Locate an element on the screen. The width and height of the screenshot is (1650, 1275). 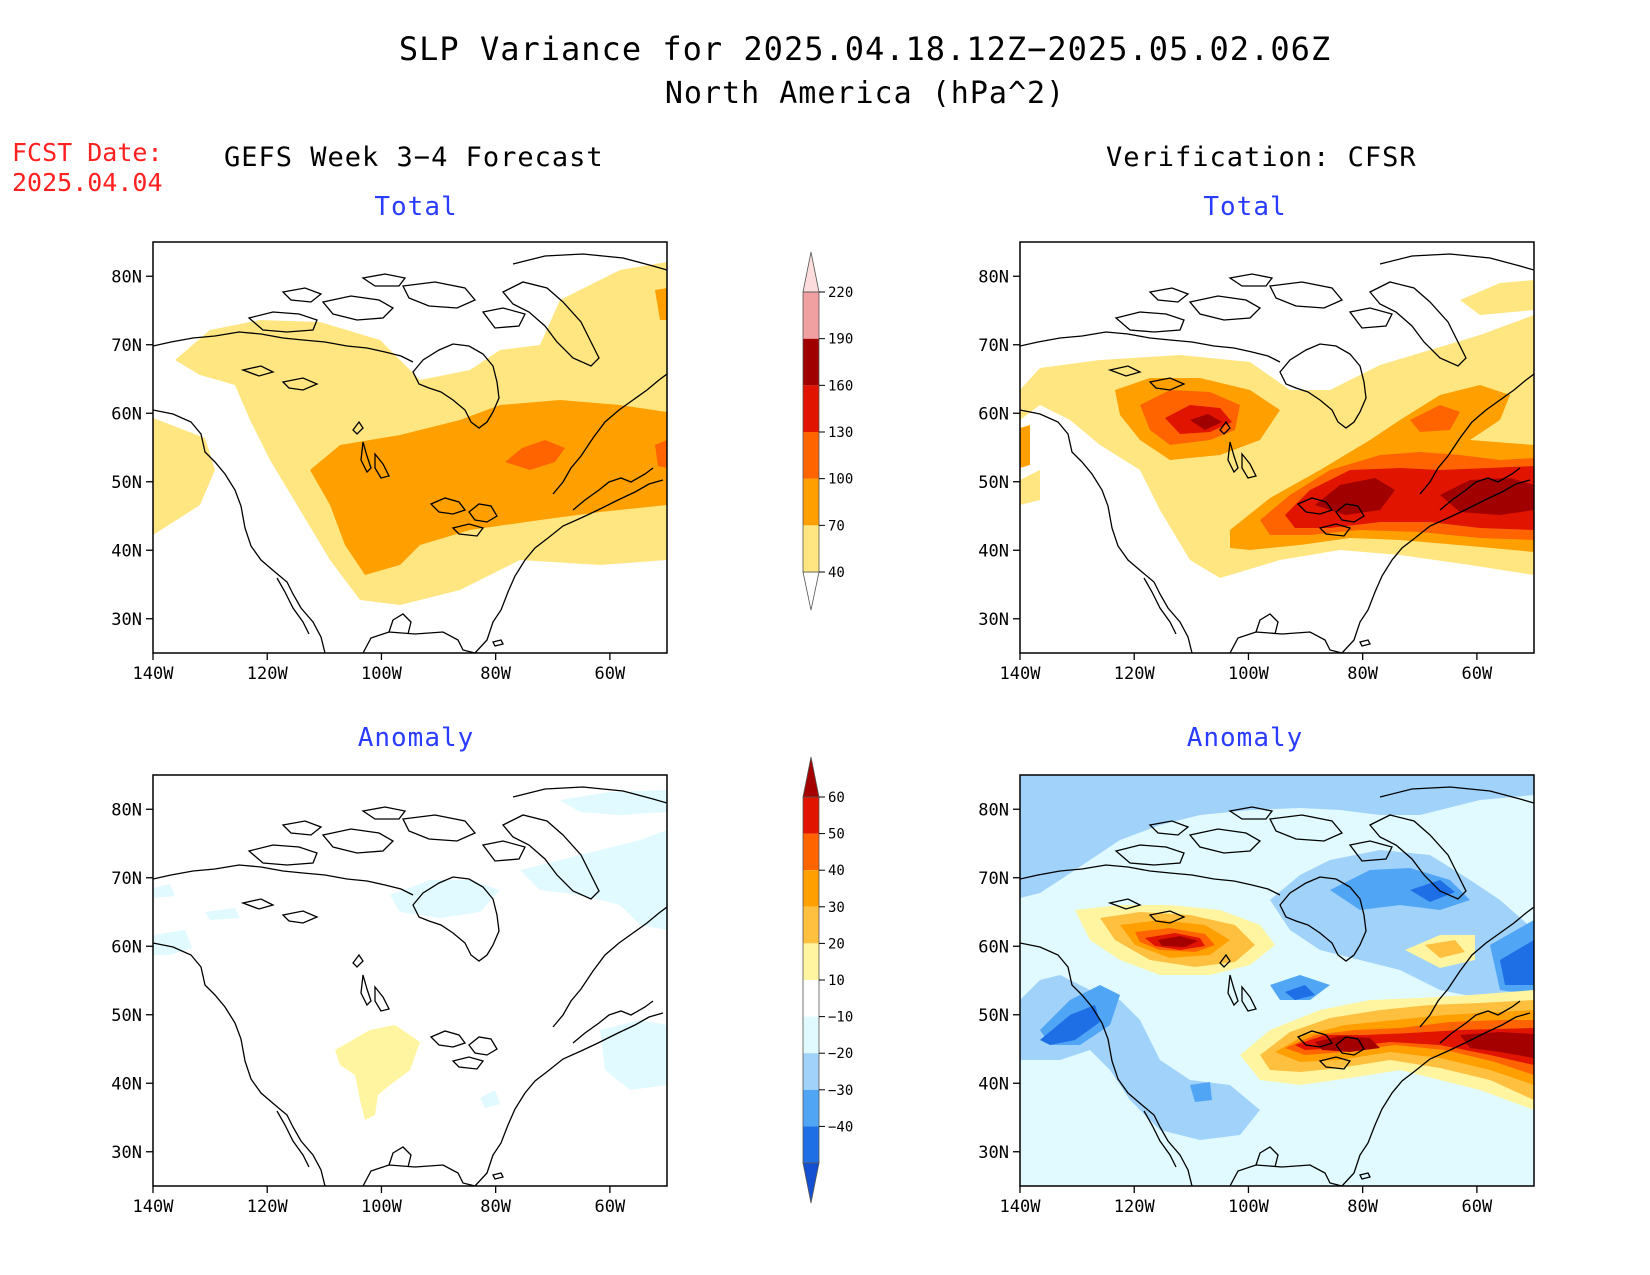
left-column-title: GEFS Week 3−4 Forecast is located at coordinates (414, 157).